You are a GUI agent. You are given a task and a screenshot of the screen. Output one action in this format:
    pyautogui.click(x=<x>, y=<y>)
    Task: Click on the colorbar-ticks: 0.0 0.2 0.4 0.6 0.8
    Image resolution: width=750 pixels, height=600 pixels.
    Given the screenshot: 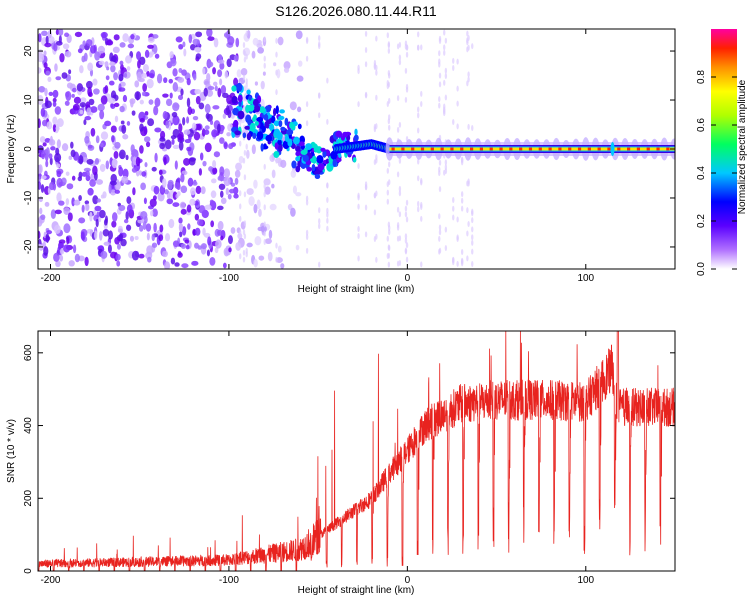 What is the action you would take?
    pyautogui.click(x=716, y=173)
    